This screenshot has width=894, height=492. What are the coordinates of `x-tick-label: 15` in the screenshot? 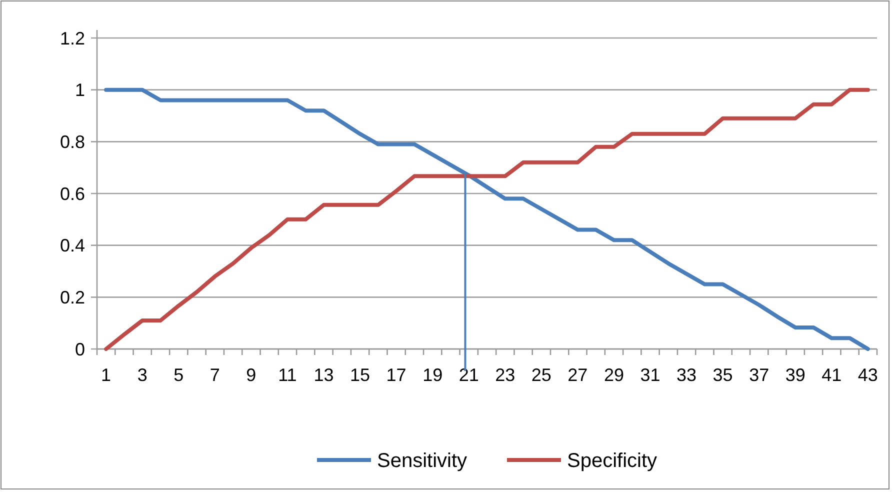 It's located at (360, 375).